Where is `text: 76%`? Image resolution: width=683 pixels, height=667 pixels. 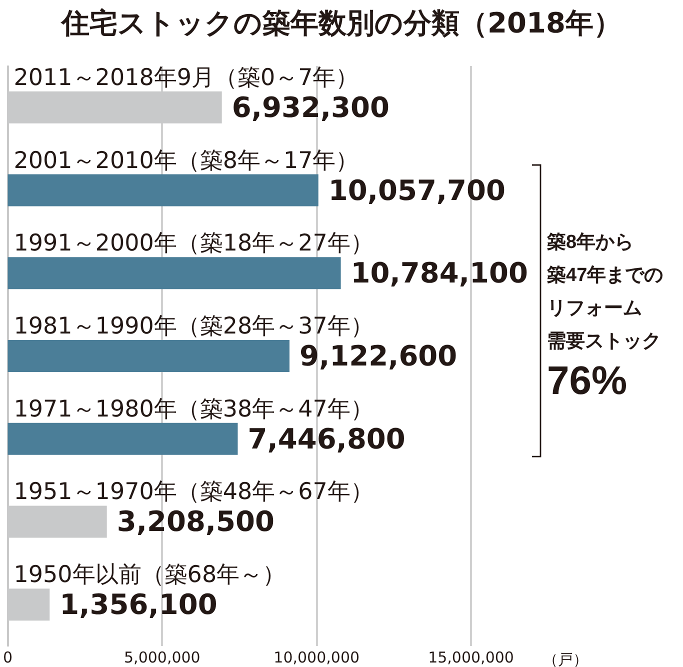
text: 76% is located at coordinates (587, 381).